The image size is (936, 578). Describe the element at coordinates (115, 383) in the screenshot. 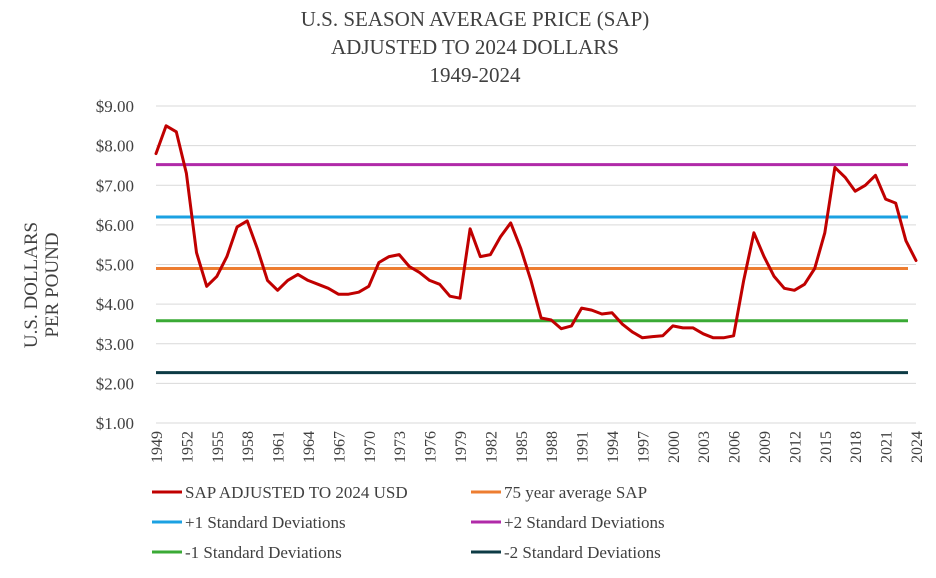

I see `y-tick-label: $2.00` at that location.